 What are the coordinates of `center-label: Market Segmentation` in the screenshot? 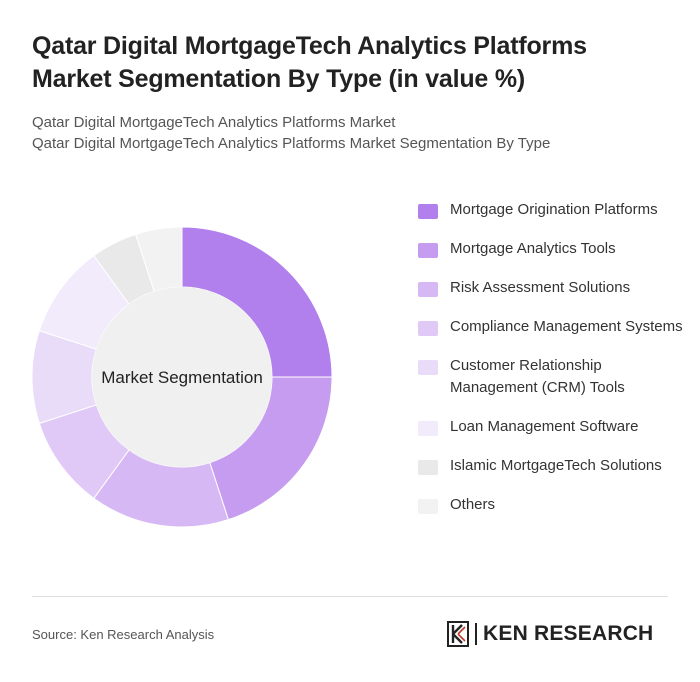 It's located at (182, 377).